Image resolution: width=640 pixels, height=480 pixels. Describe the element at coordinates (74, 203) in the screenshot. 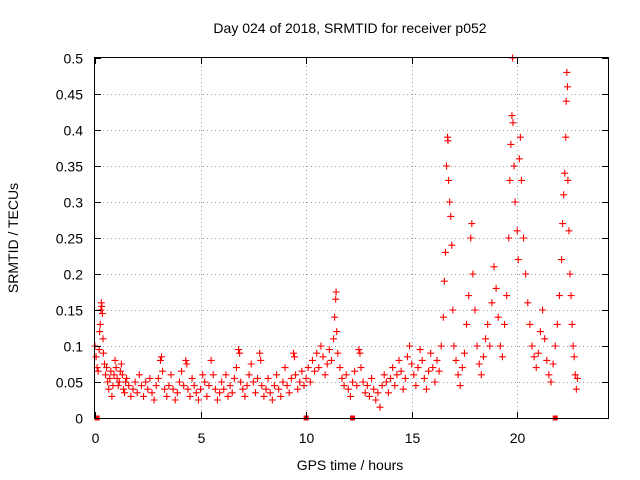

I see `y-tick-label: 0.3` at that location.